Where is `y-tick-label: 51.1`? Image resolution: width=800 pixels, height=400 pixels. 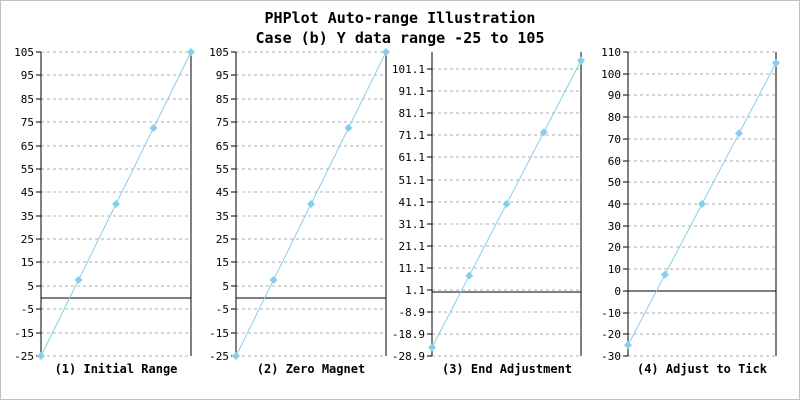 y-tick-label: 51.1 is located at coordinates (412, 180).